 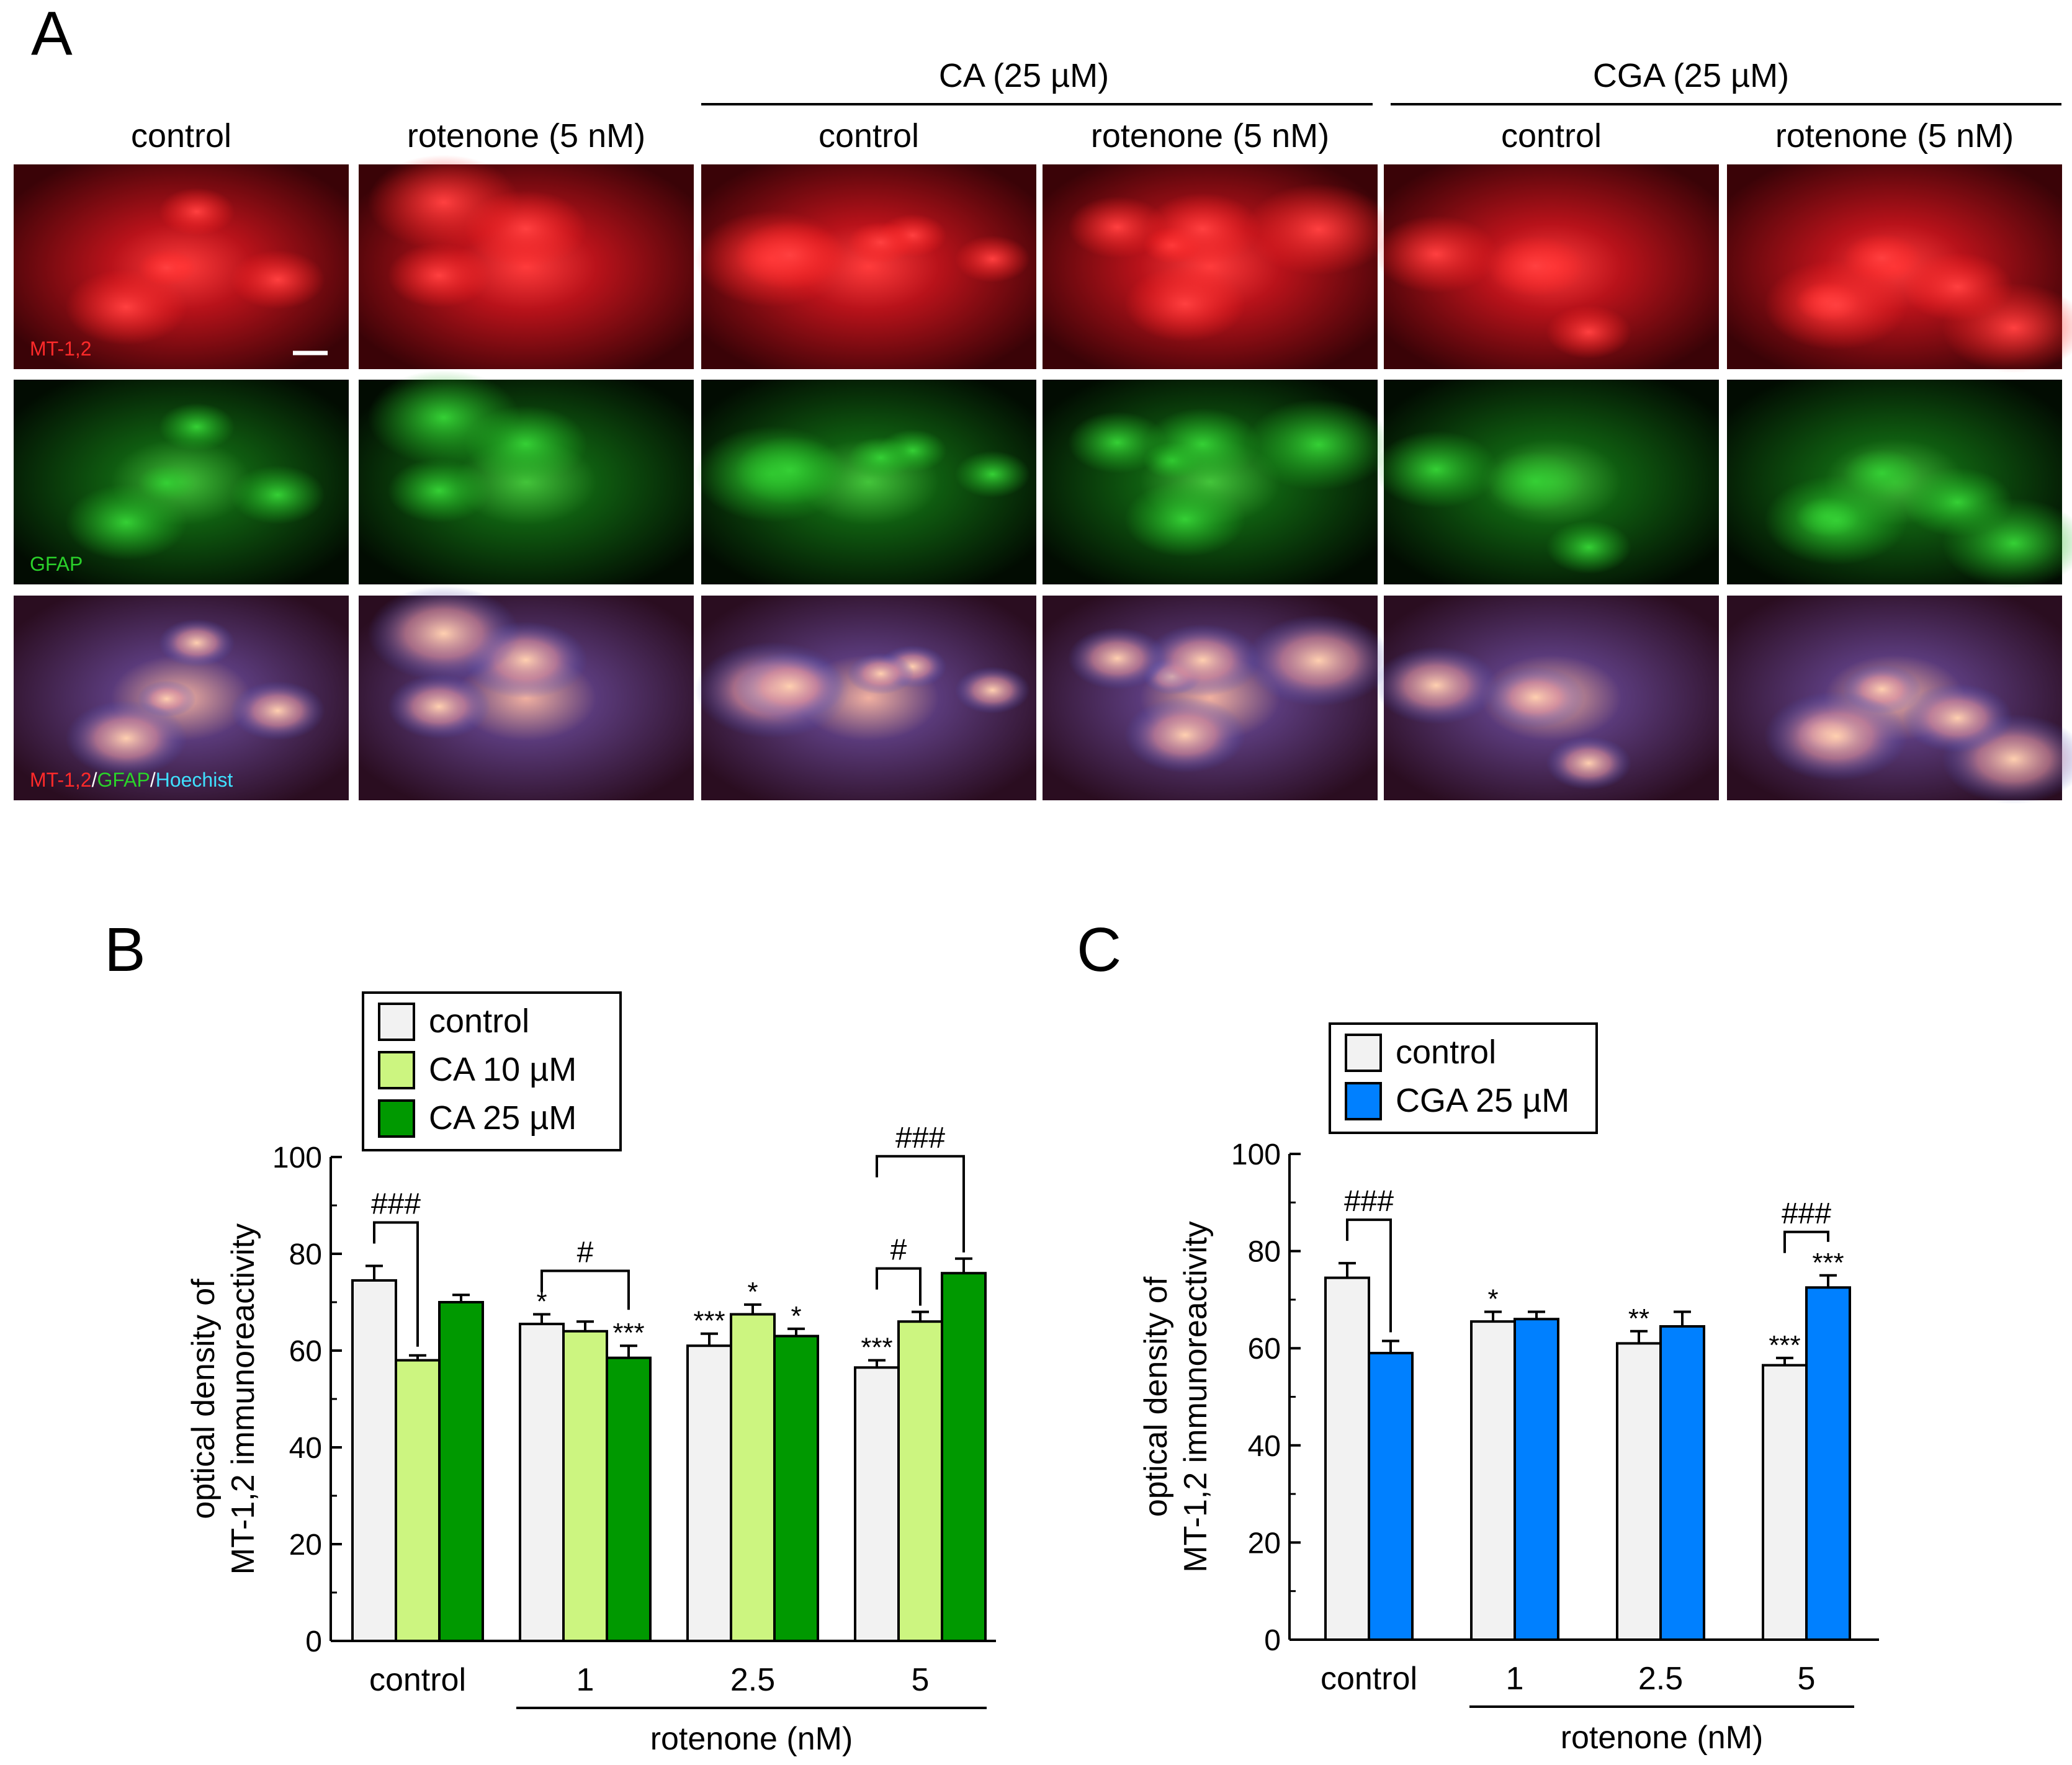 What do you see at coordinates (1638, 1318) in the screenshot?
I see `significance-stars: **` at bounding box center [1638, 1318].